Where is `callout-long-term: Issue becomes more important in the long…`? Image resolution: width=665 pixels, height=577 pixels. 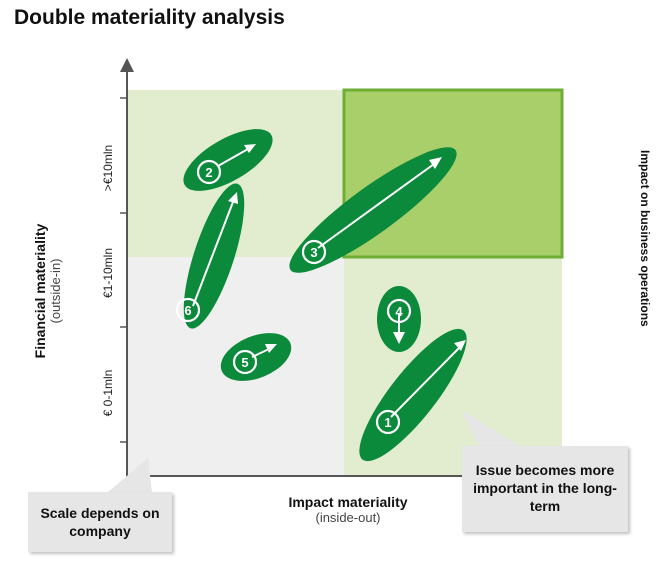
callout-long-term: Issue becomes more important in the long… is located at coordinates (545, 489).